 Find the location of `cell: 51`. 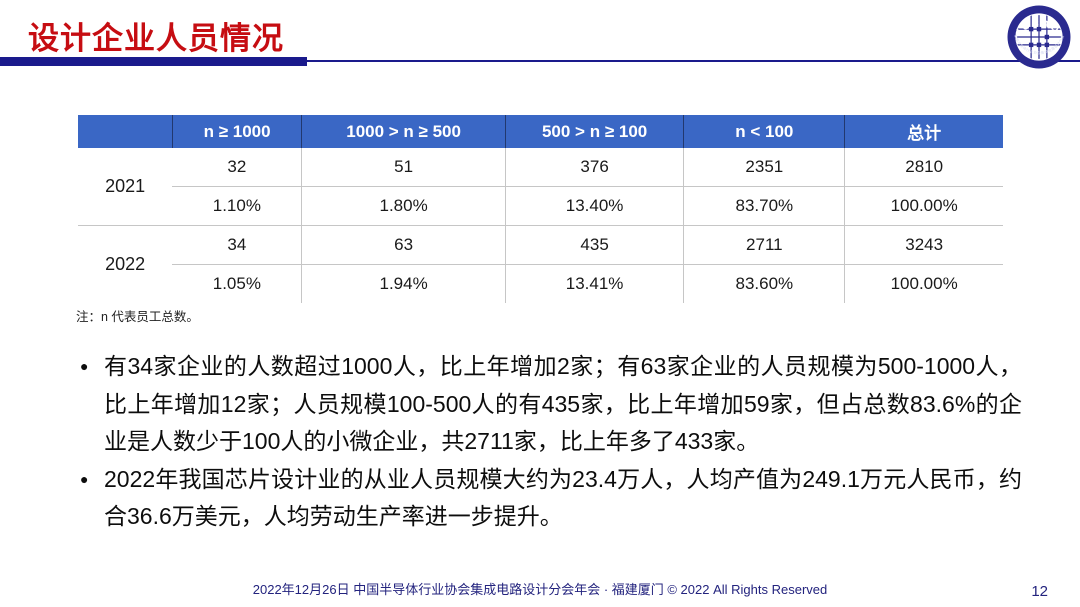

cell: 51 is located at coordinates (403, 167).